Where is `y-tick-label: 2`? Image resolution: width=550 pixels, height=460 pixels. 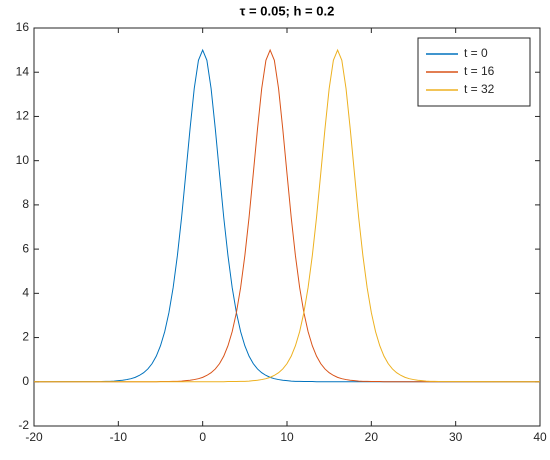
y-tick-label: 2 is located at coordinates (25, 337).